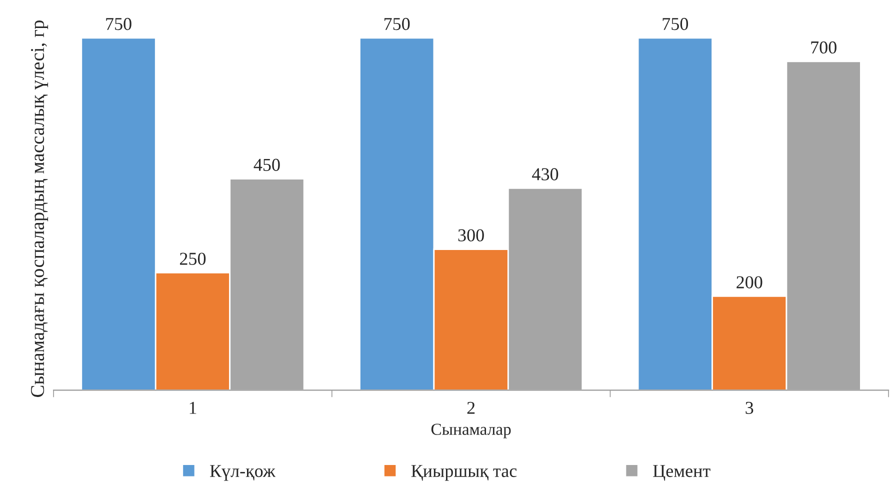  I want to click on data-label: 450, so click(267, 164).